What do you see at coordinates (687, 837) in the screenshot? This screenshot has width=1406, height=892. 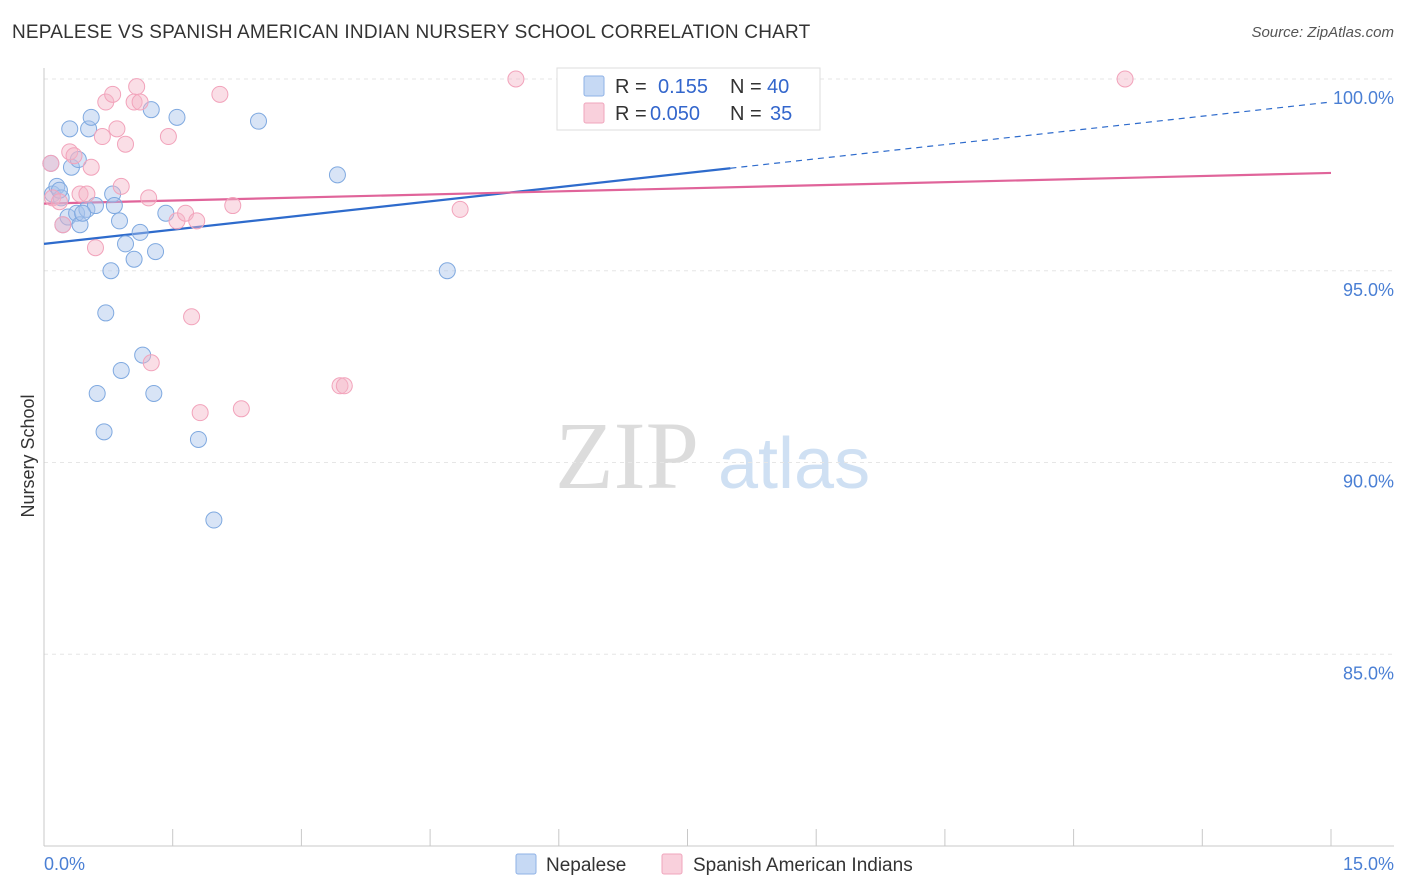 I see `x-axis-ticks` at bounding box center [687, 837].